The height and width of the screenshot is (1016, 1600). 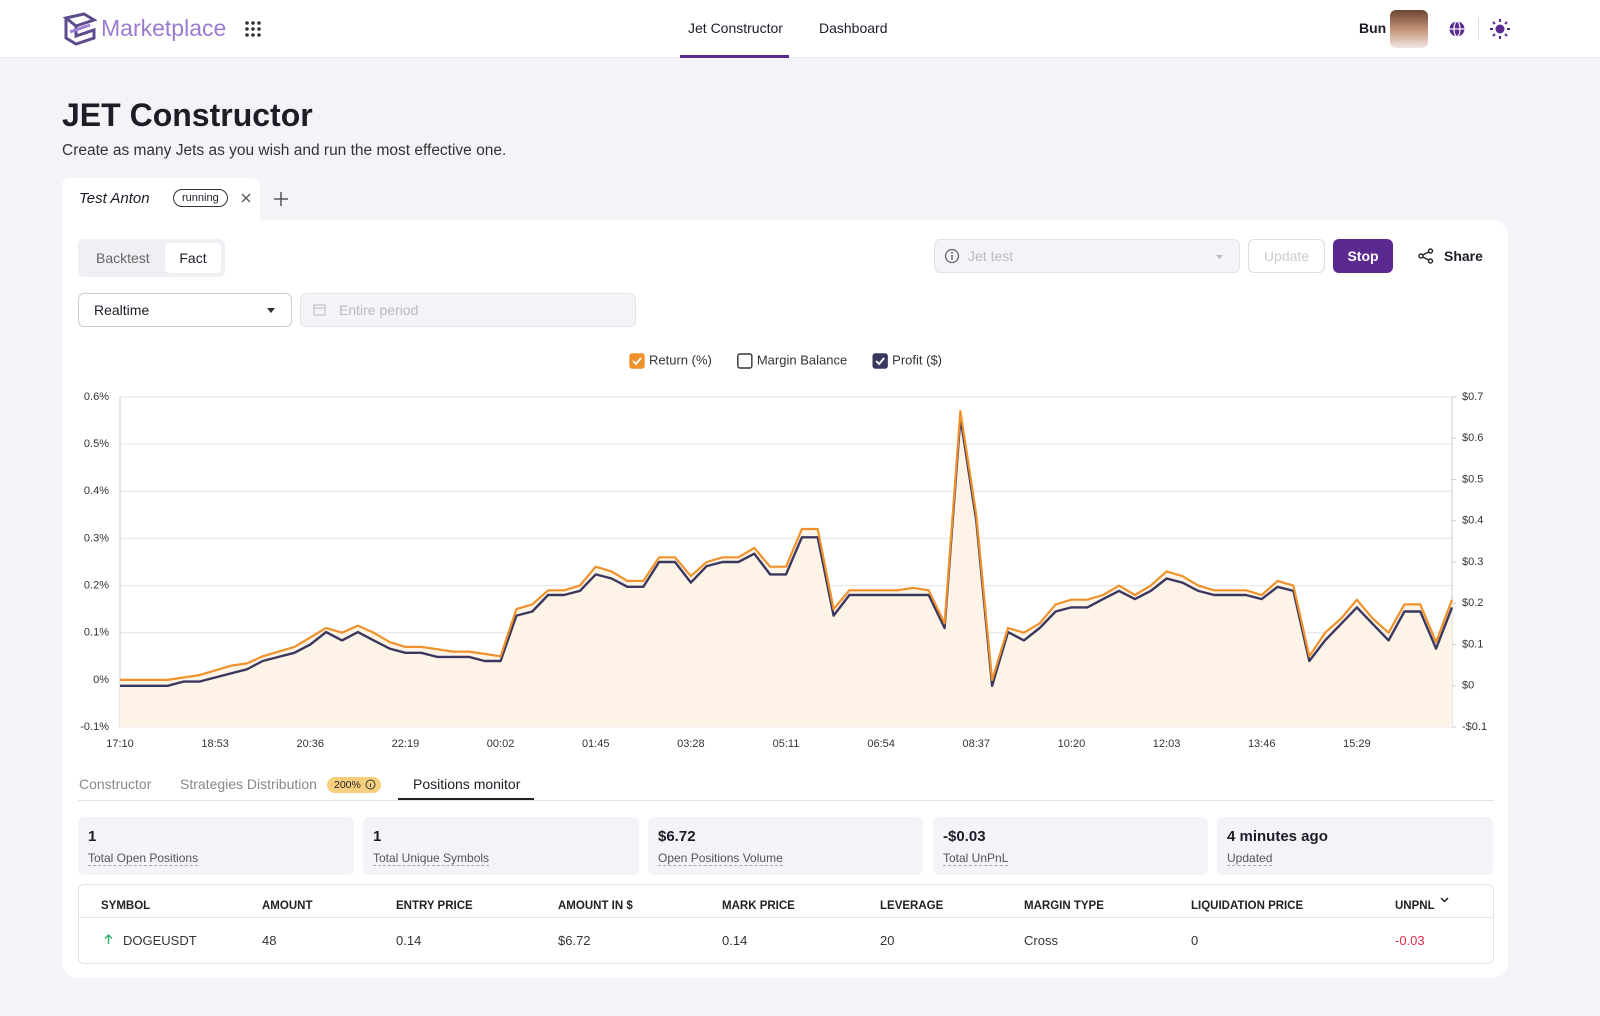 What do you see at coordinates (96, 397) in the screenshot?
I see `y-tick-label: 0.6%` at bounding box center [96, 397].